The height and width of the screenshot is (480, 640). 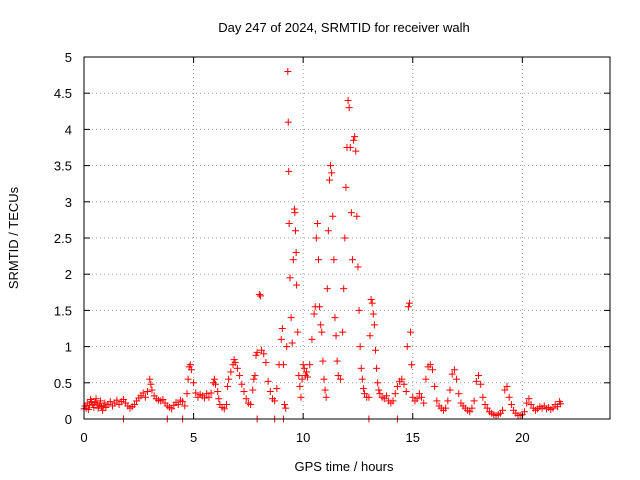 What do you see at coordinates (193, 437) in the screenshot?
I see `x-tick-label: 5` at bounding box center [193, 437].